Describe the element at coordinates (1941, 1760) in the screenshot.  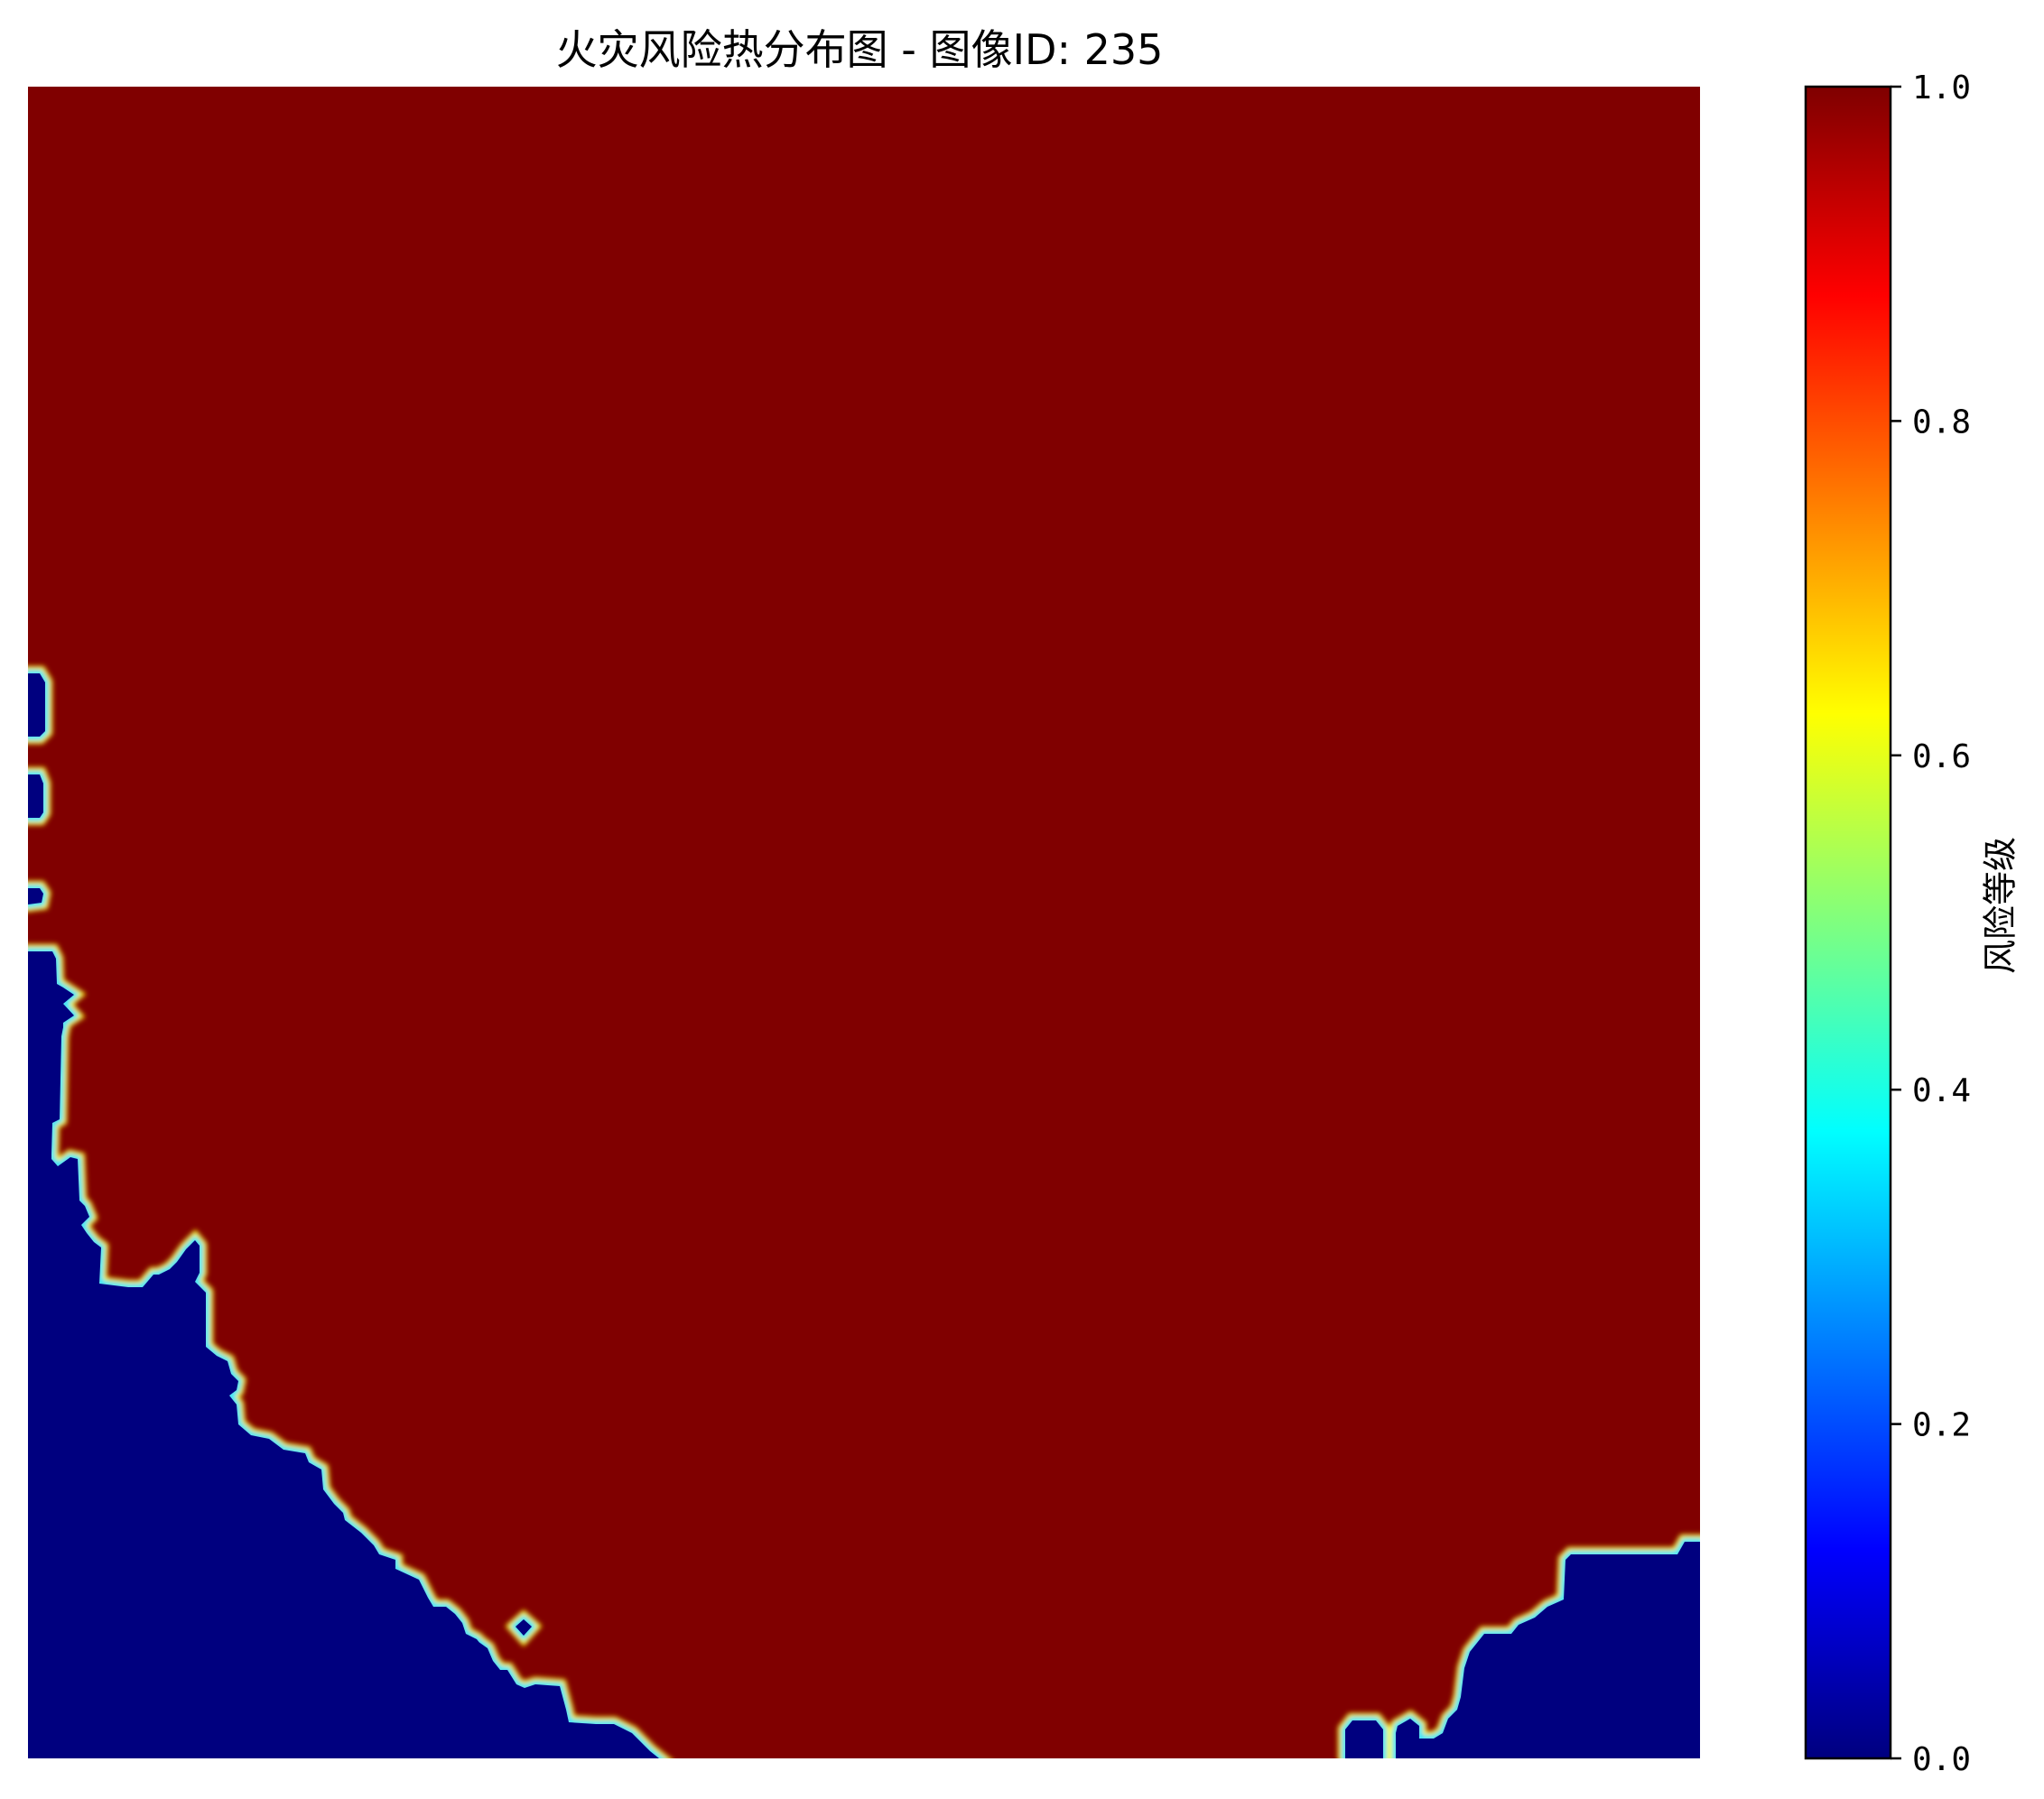
I see `colorbar-tick-label: 0.0` at that location.